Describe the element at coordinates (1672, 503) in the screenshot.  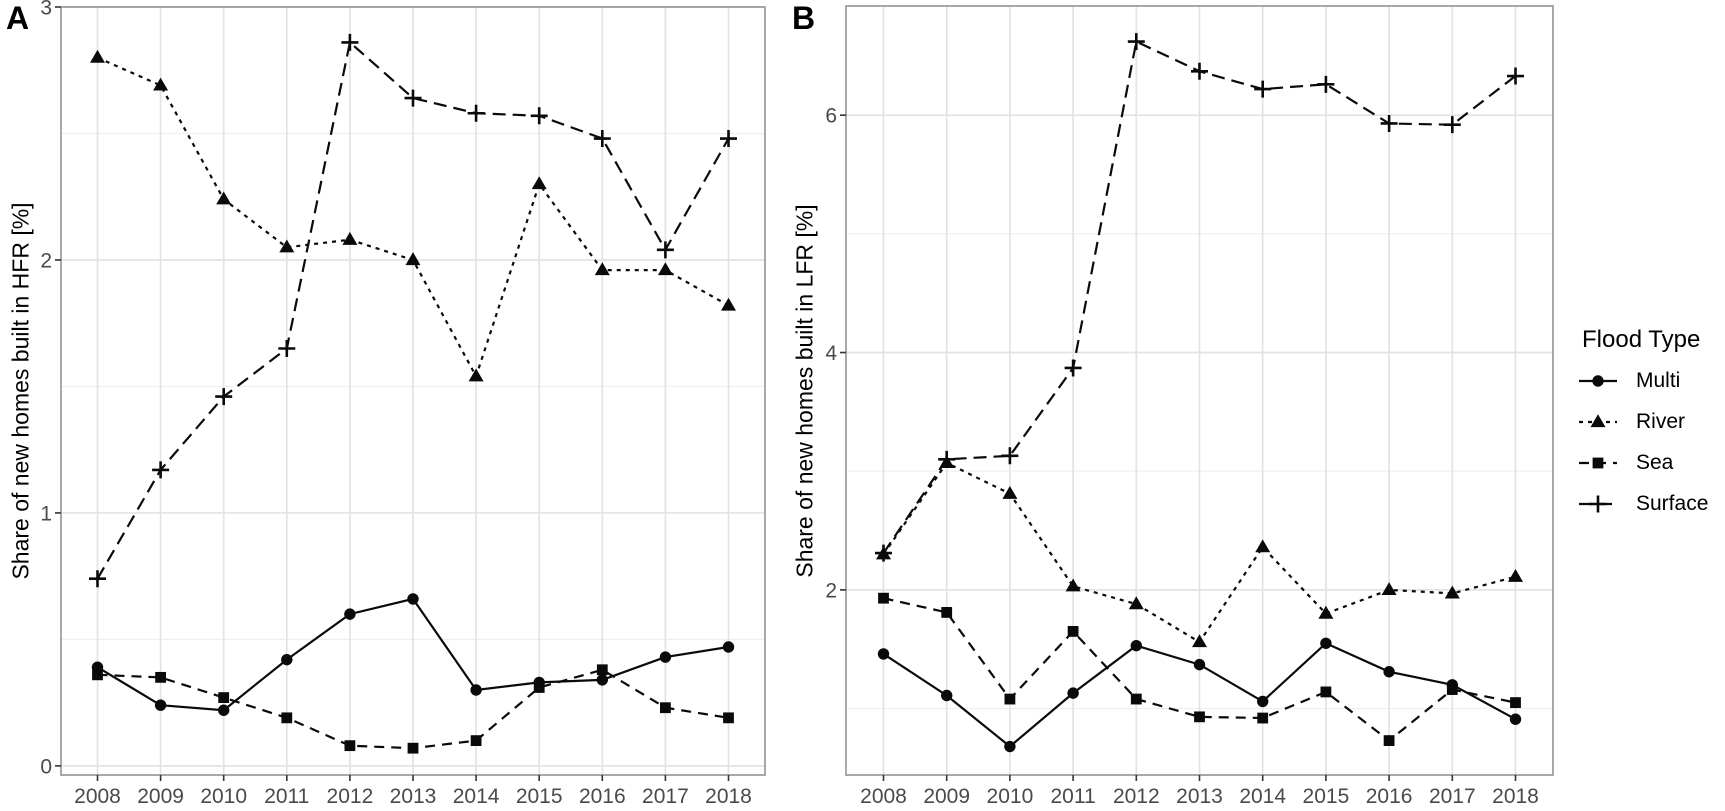
I see `legend-item-label: Surface` at that location.